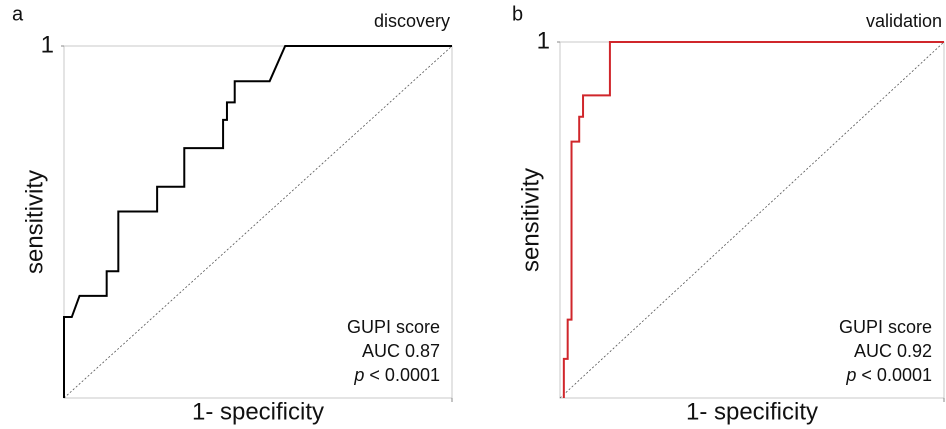 This screenshot has height=429, width=946. What do you see at coordinates (18, 14) in the screenshot?
I see `panel-label: a` at bounding box center [18, 14].